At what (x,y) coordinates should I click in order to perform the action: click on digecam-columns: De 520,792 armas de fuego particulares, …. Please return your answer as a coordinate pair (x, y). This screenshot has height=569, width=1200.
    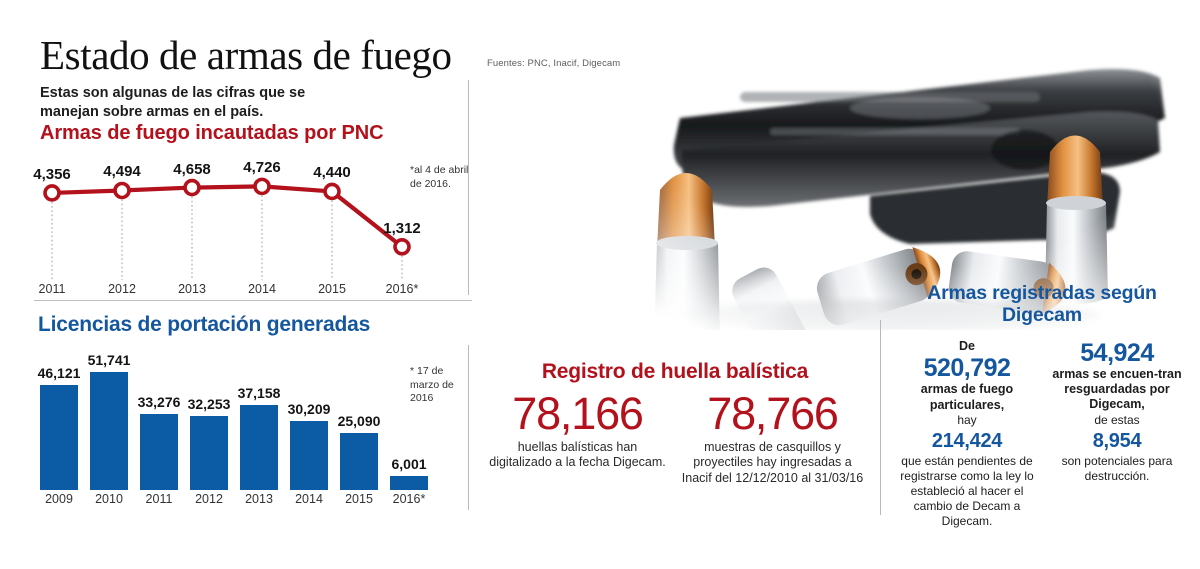
    Looking at the image, I should click on (1042, 434).